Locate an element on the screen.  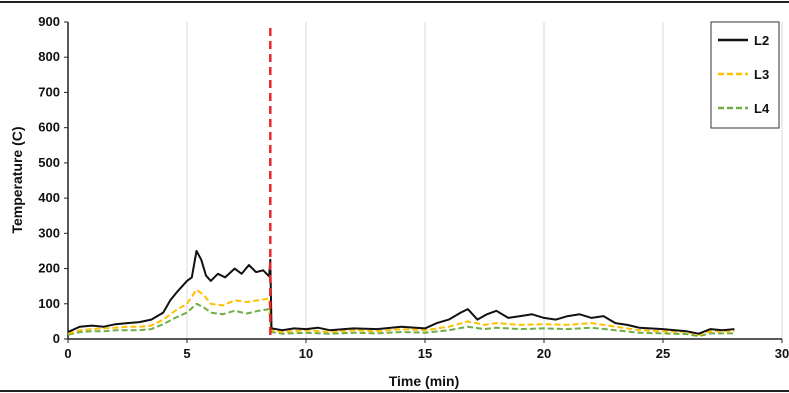
y-tick-label: 400 is located at coordinates (49, 197).